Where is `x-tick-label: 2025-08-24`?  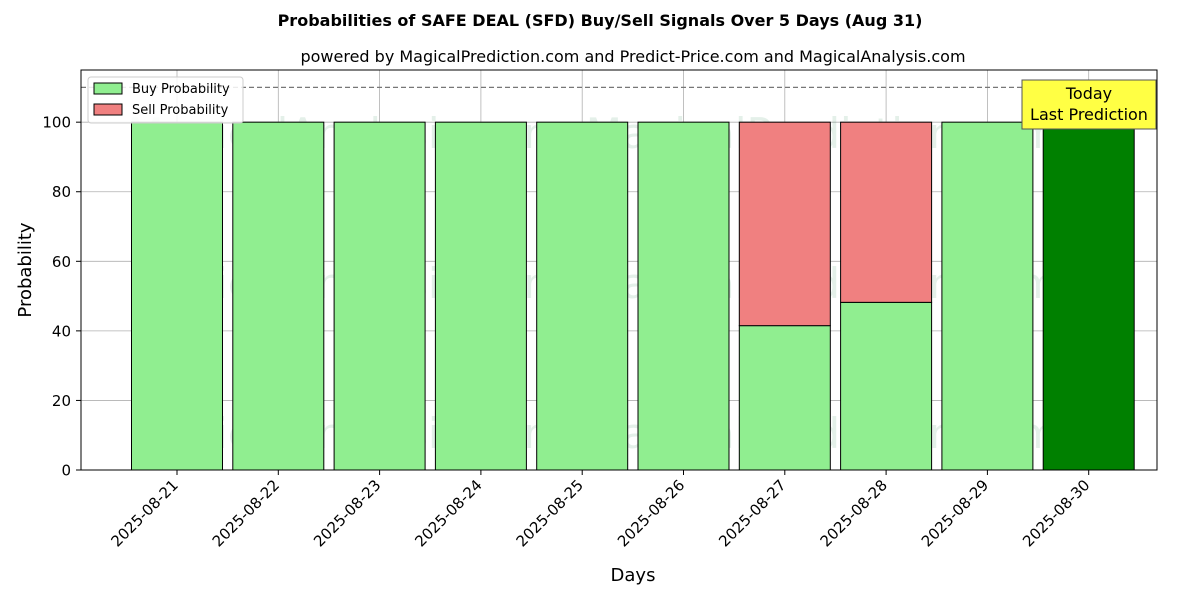 x-tick-label: 2025-08-24 is located at coordinates (448, 513).